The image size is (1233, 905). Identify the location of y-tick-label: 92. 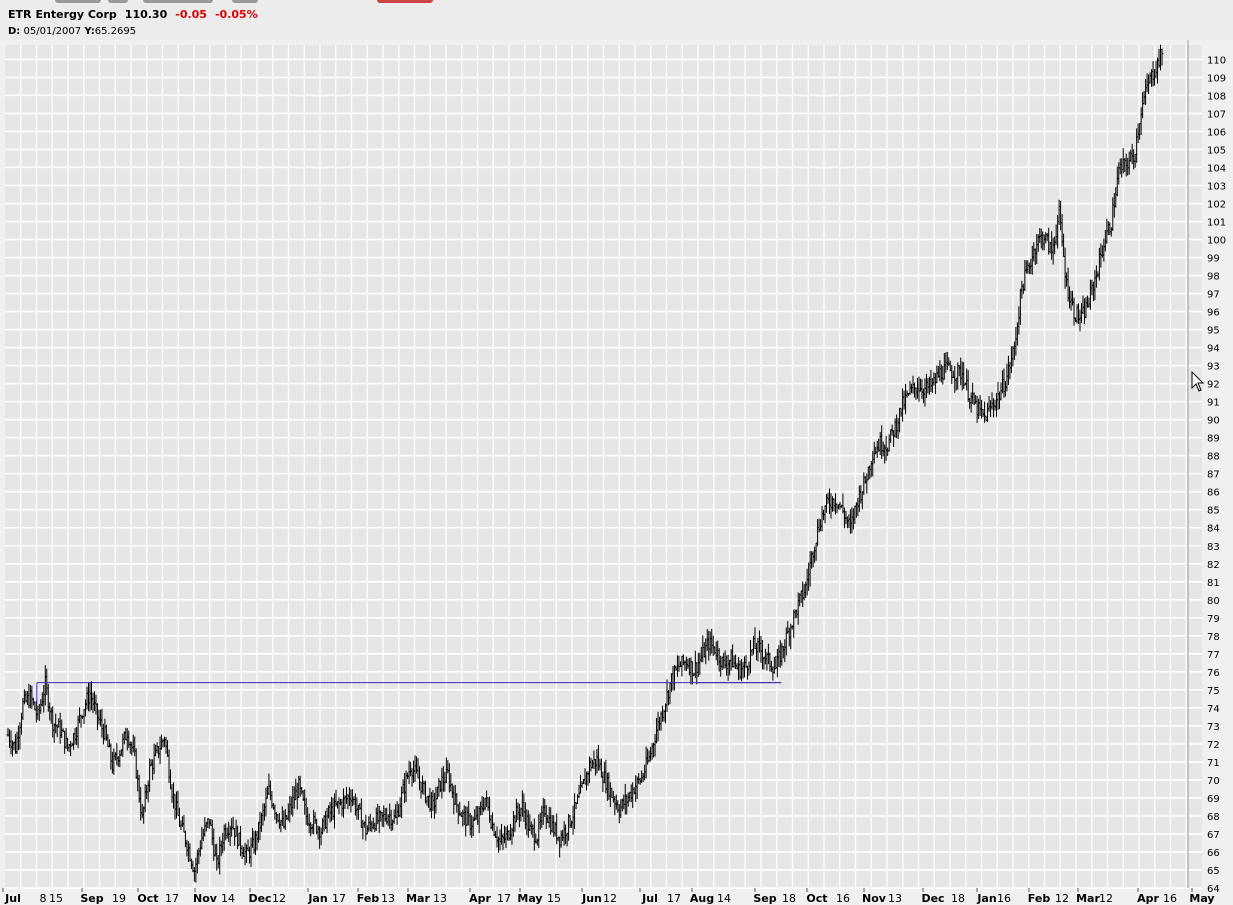
(1213, 385).